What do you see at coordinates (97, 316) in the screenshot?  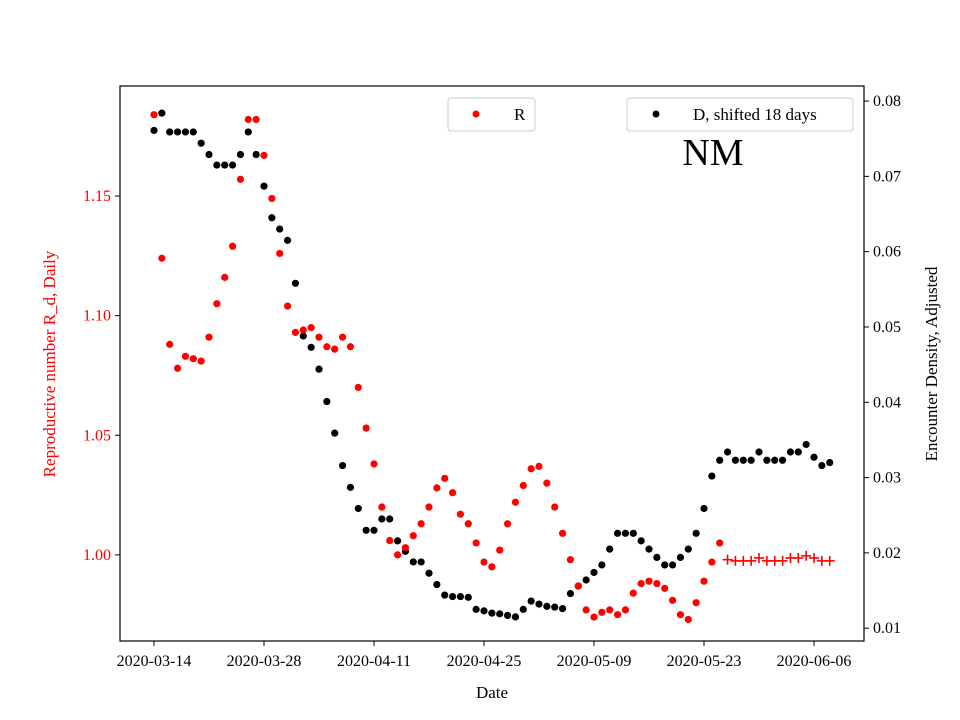 I see `y-tick-label-left: 1.10` at bounding box center [97, 316].